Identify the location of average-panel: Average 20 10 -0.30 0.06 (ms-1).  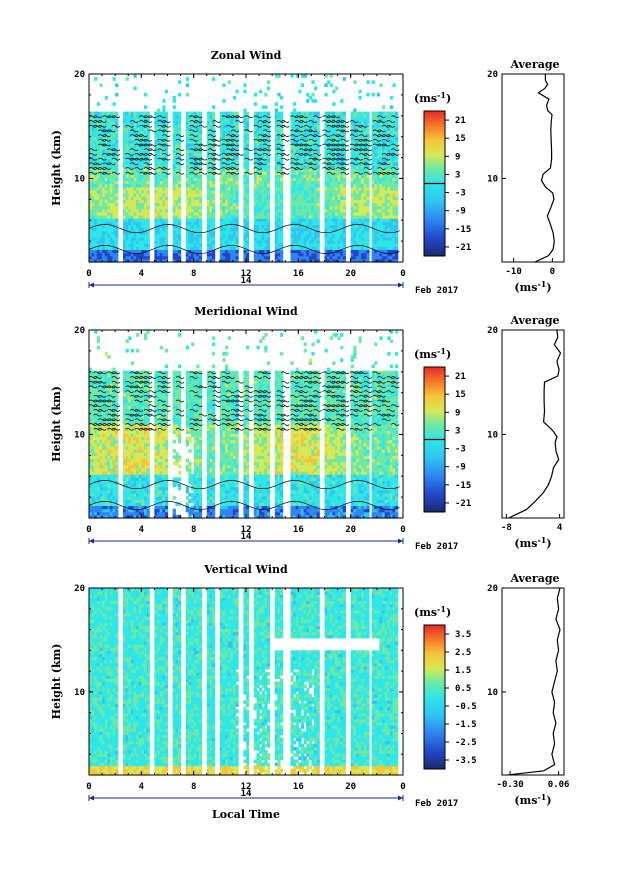
(528, 689).